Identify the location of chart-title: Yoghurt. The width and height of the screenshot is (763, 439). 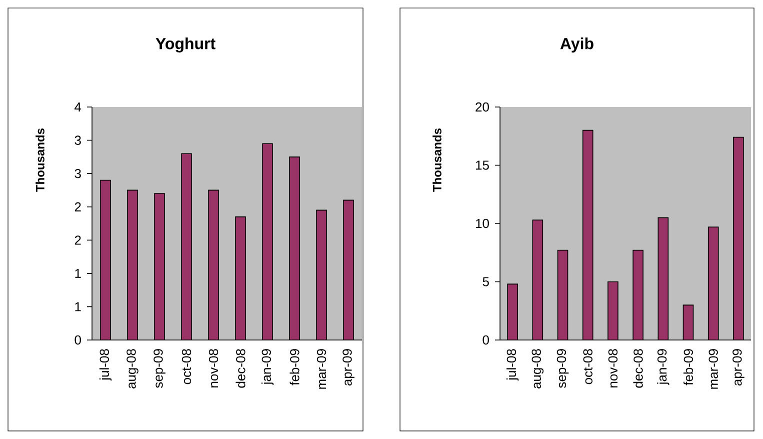
(186, 45).